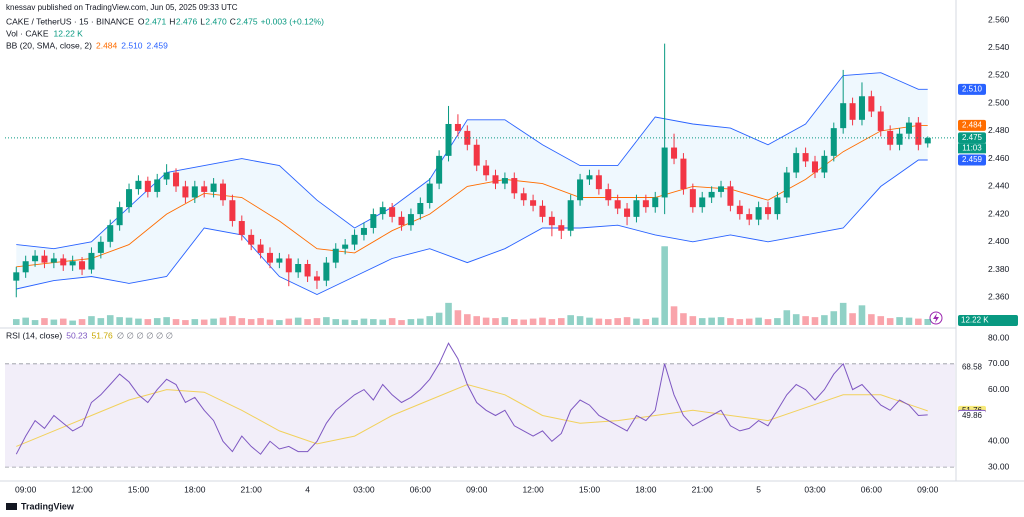  What do you see at coordinates (252, 489) in the screenshot?
I see `x-tick-label: 21:00` at bounding box center [252, 489].